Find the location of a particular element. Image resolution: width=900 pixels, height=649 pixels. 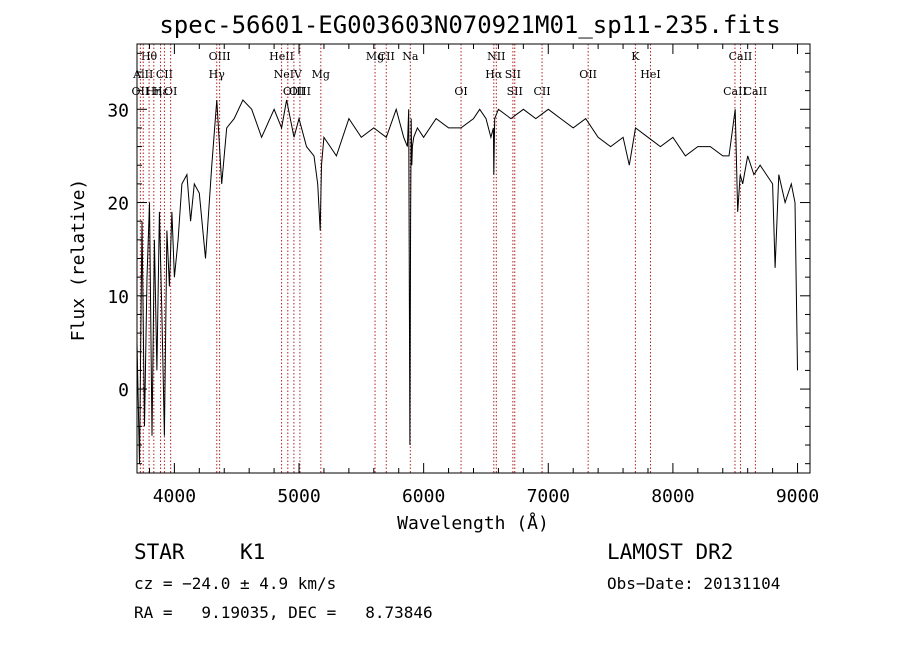

marker-label: HeI is located at coordinates (650, 74).